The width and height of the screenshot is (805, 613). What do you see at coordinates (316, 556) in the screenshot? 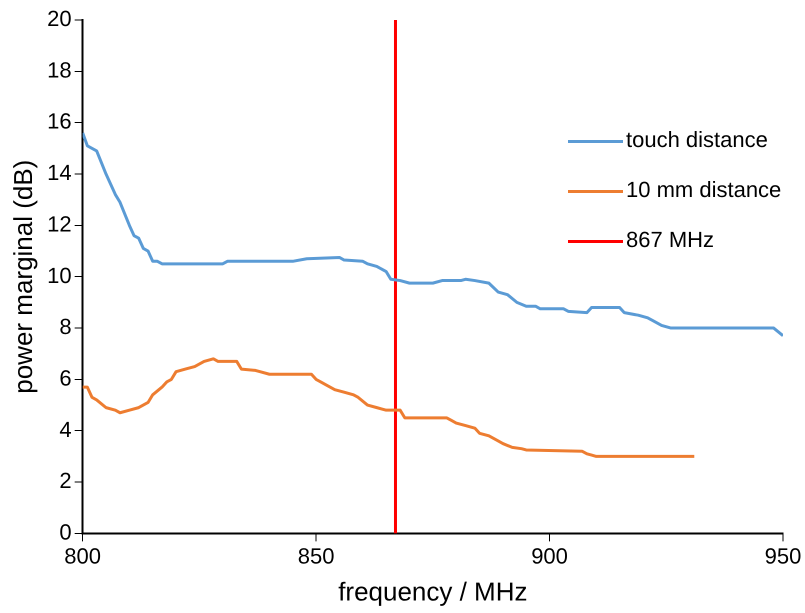
I see `x-tick-label: 850` at bounding box center [316, 556].